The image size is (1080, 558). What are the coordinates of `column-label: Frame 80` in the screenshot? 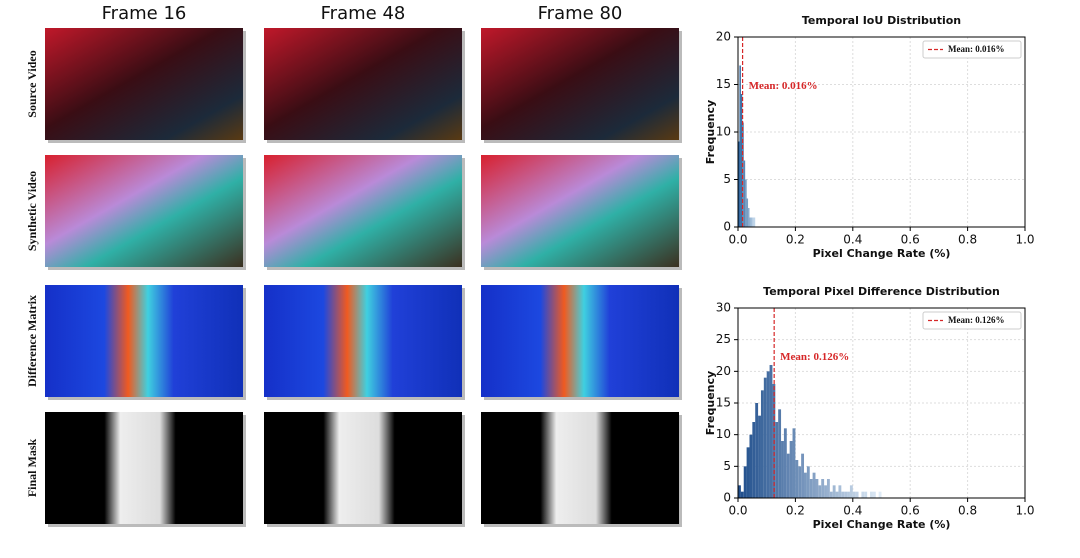 It's located at (580, 13).